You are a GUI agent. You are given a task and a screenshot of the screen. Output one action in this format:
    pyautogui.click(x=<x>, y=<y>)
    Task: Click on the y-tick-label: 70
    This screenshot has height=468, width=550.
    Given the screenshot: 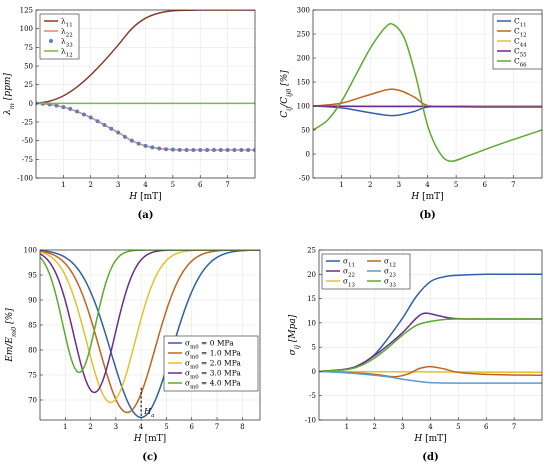 What is the action you would take?
    pyautogui.click(x=32, y=401)
    